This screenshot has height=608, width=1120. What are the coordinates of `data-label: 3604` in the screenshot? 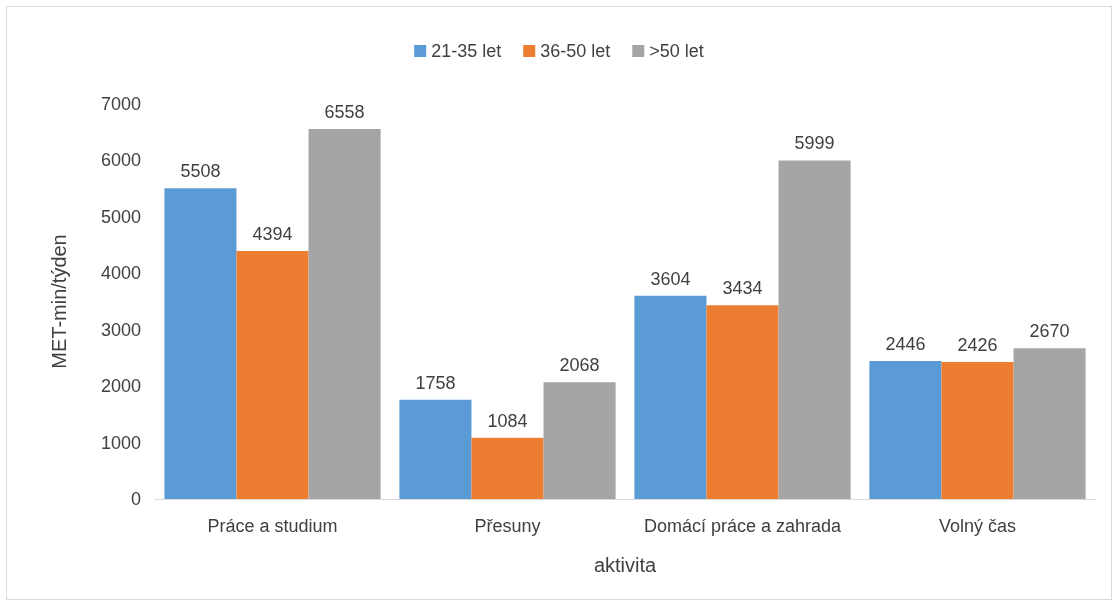 It's located at (670, 278).